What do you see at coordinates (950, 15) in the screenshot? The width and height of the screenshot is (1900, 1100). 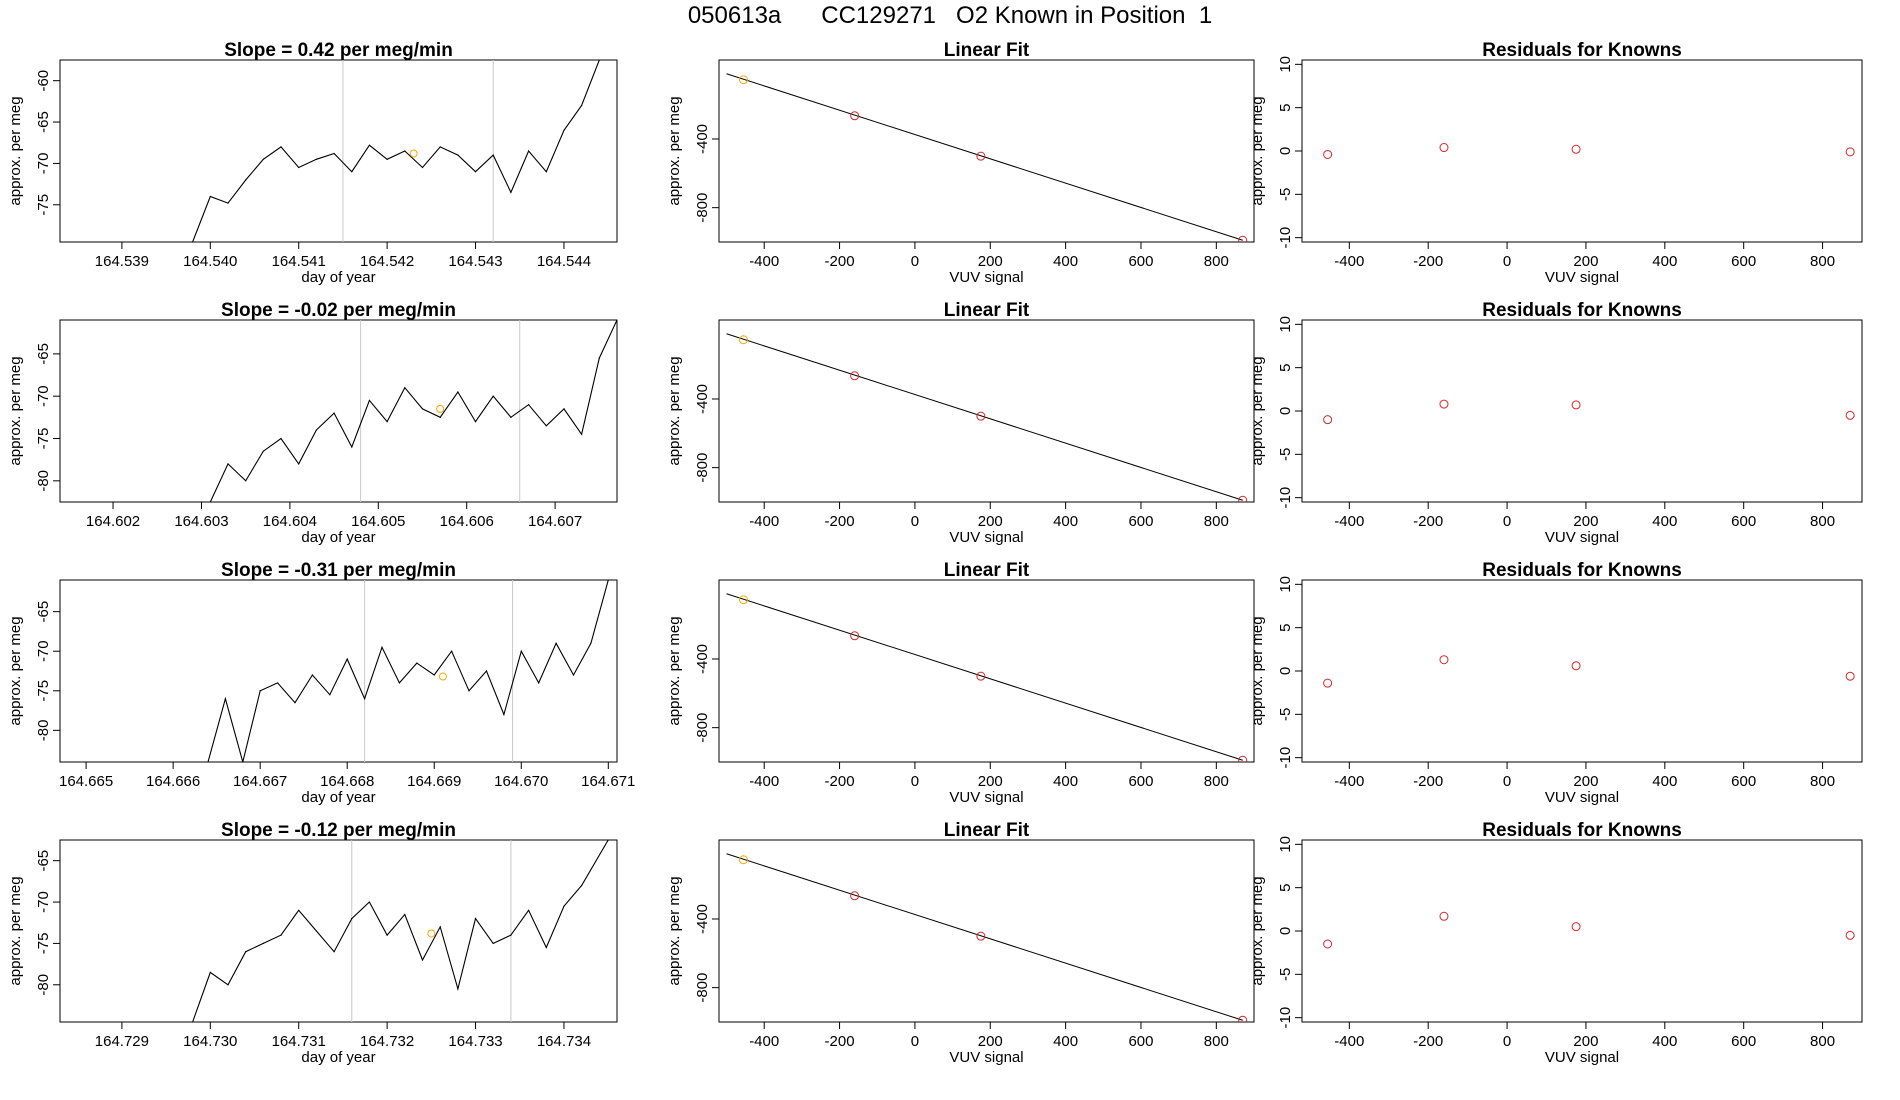 I see `page-title: 050613a CC129271 O2 Known in Position 1` at bounding box center [950, 15].